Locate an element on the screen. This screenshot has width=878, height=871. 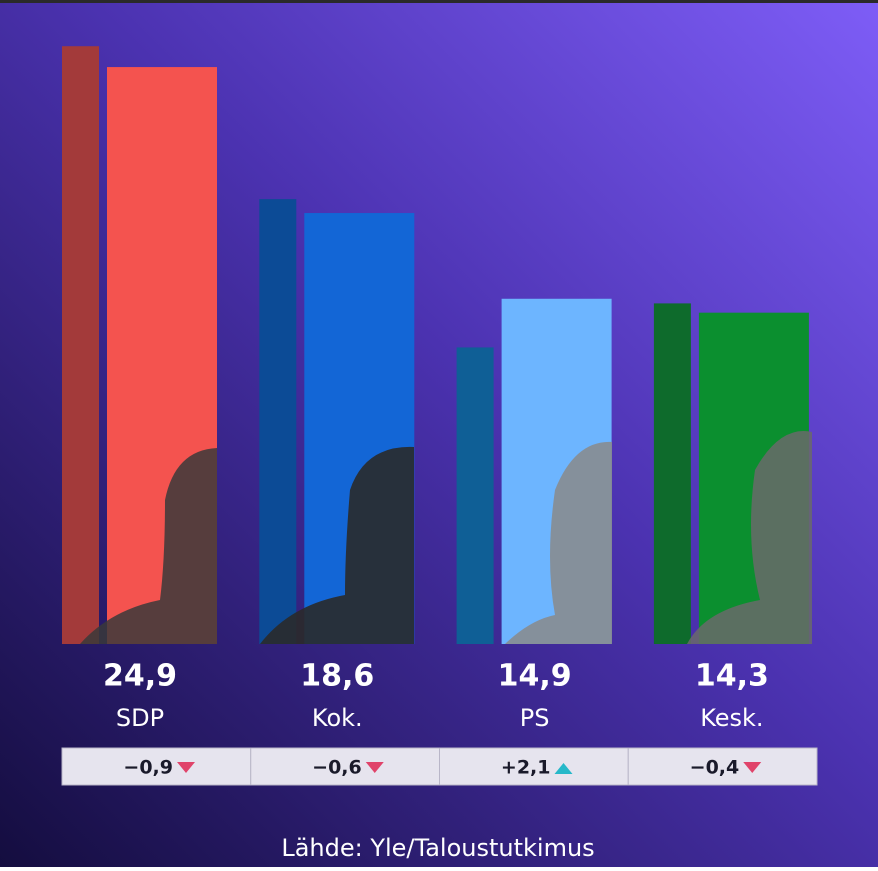
change-label: −0,4 is located at coordinates (715, 768).